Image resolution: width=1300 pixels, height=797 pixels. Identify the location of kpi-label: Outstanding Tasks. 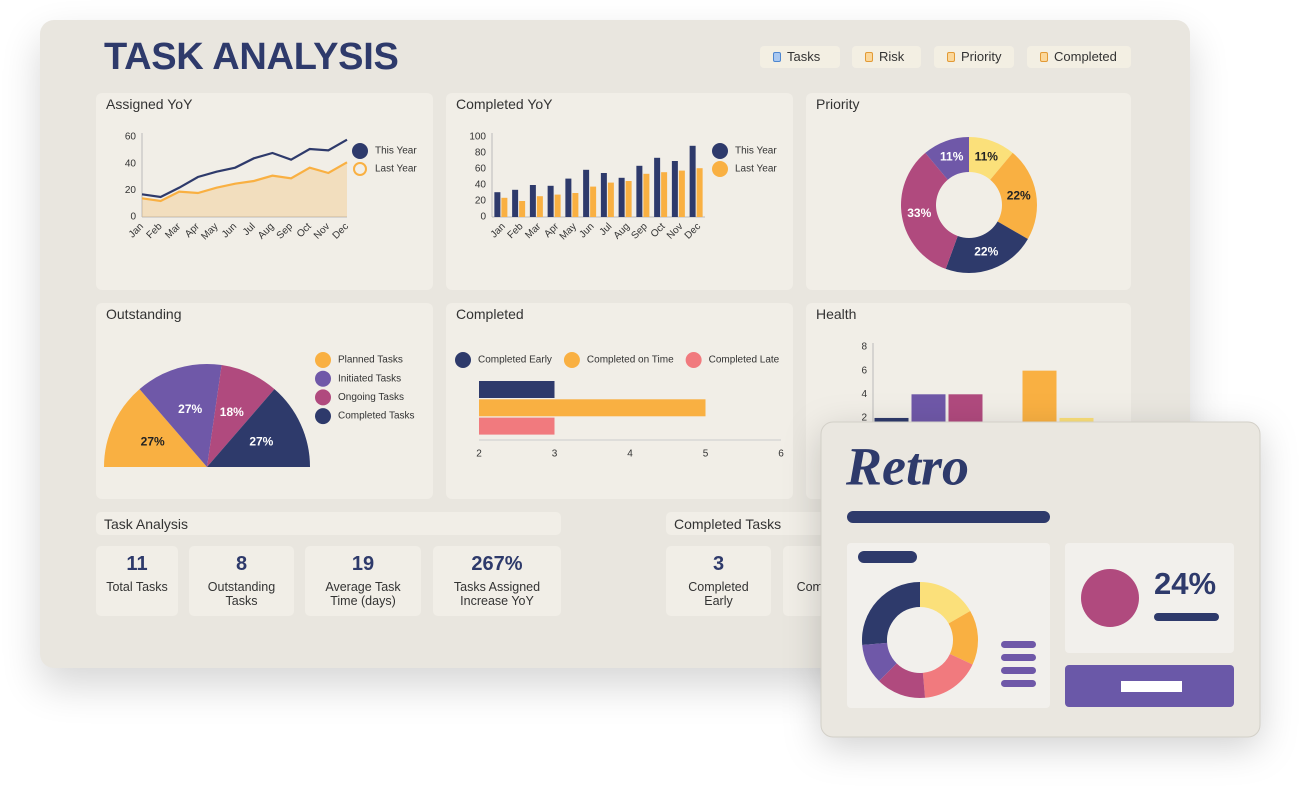
(241, 594).